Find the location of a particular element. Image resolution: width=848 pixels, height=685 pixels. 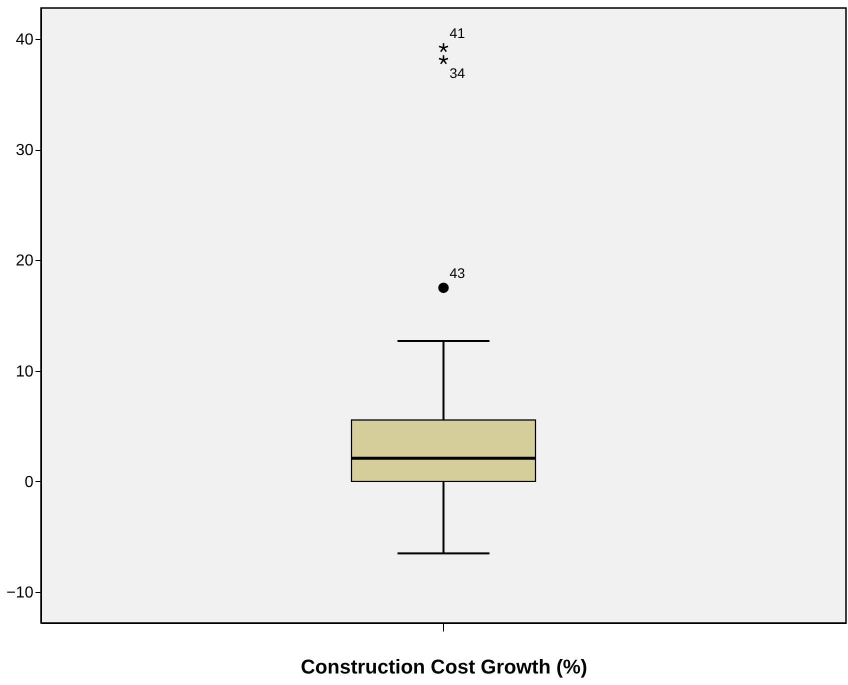

annotation: 34 is located at coordinates (458, 72).